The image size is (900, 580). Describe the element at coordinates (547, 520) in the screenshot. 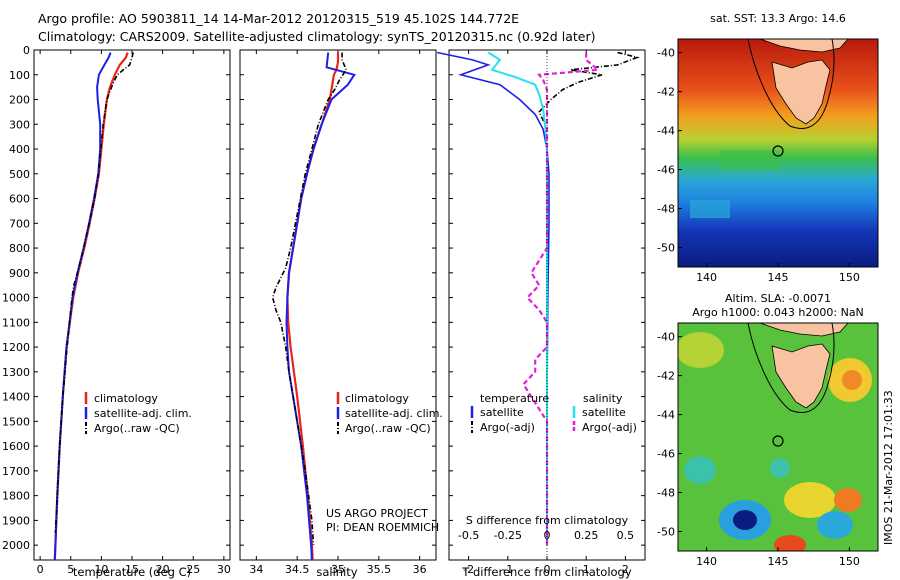

I see `difference-top-label: S difference from climatology` at that location.